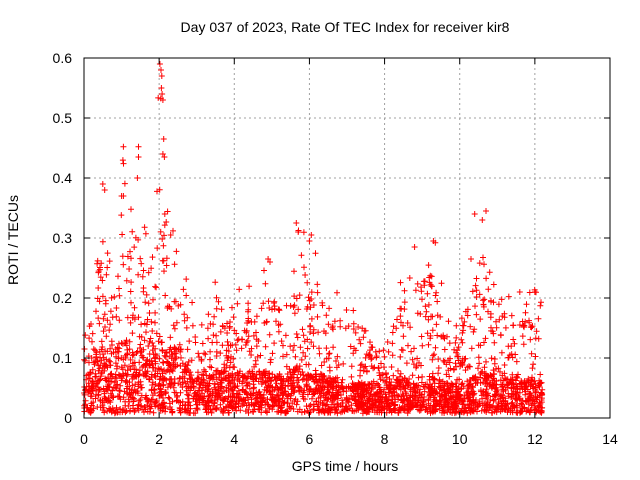 This screenshot has width=640, height=480. I want to click on y-tick-label: 0.5, so click(63, 118).